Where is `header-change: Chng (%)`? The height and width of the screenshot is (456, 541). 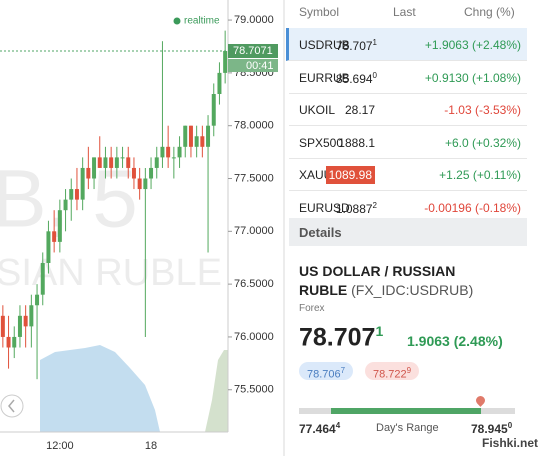 header-change: Chng (%) is located at coordinates (489, 12).